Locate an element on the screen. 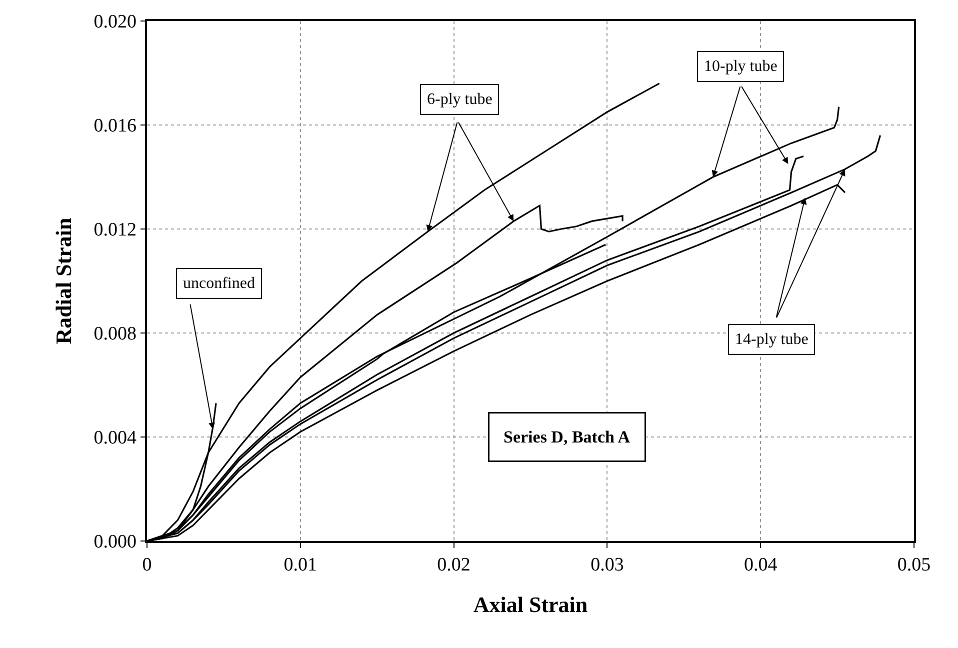 The image size is (958, 648). annotation: 14-ply tube is located at coordinates (771, 339).